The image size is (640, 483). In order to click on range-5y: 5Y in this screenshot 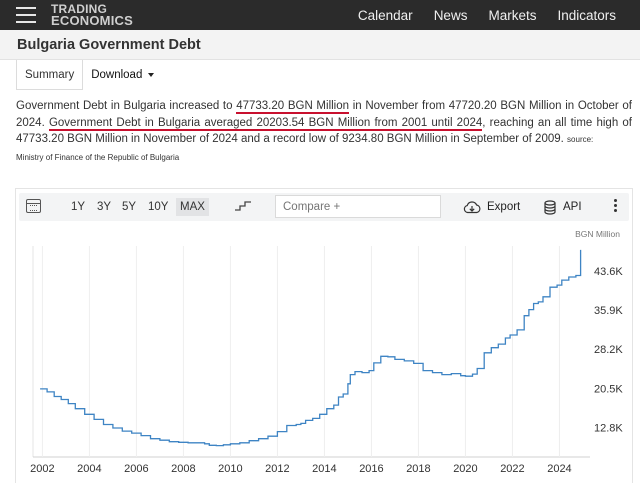, I will do `click(129, 207)`.